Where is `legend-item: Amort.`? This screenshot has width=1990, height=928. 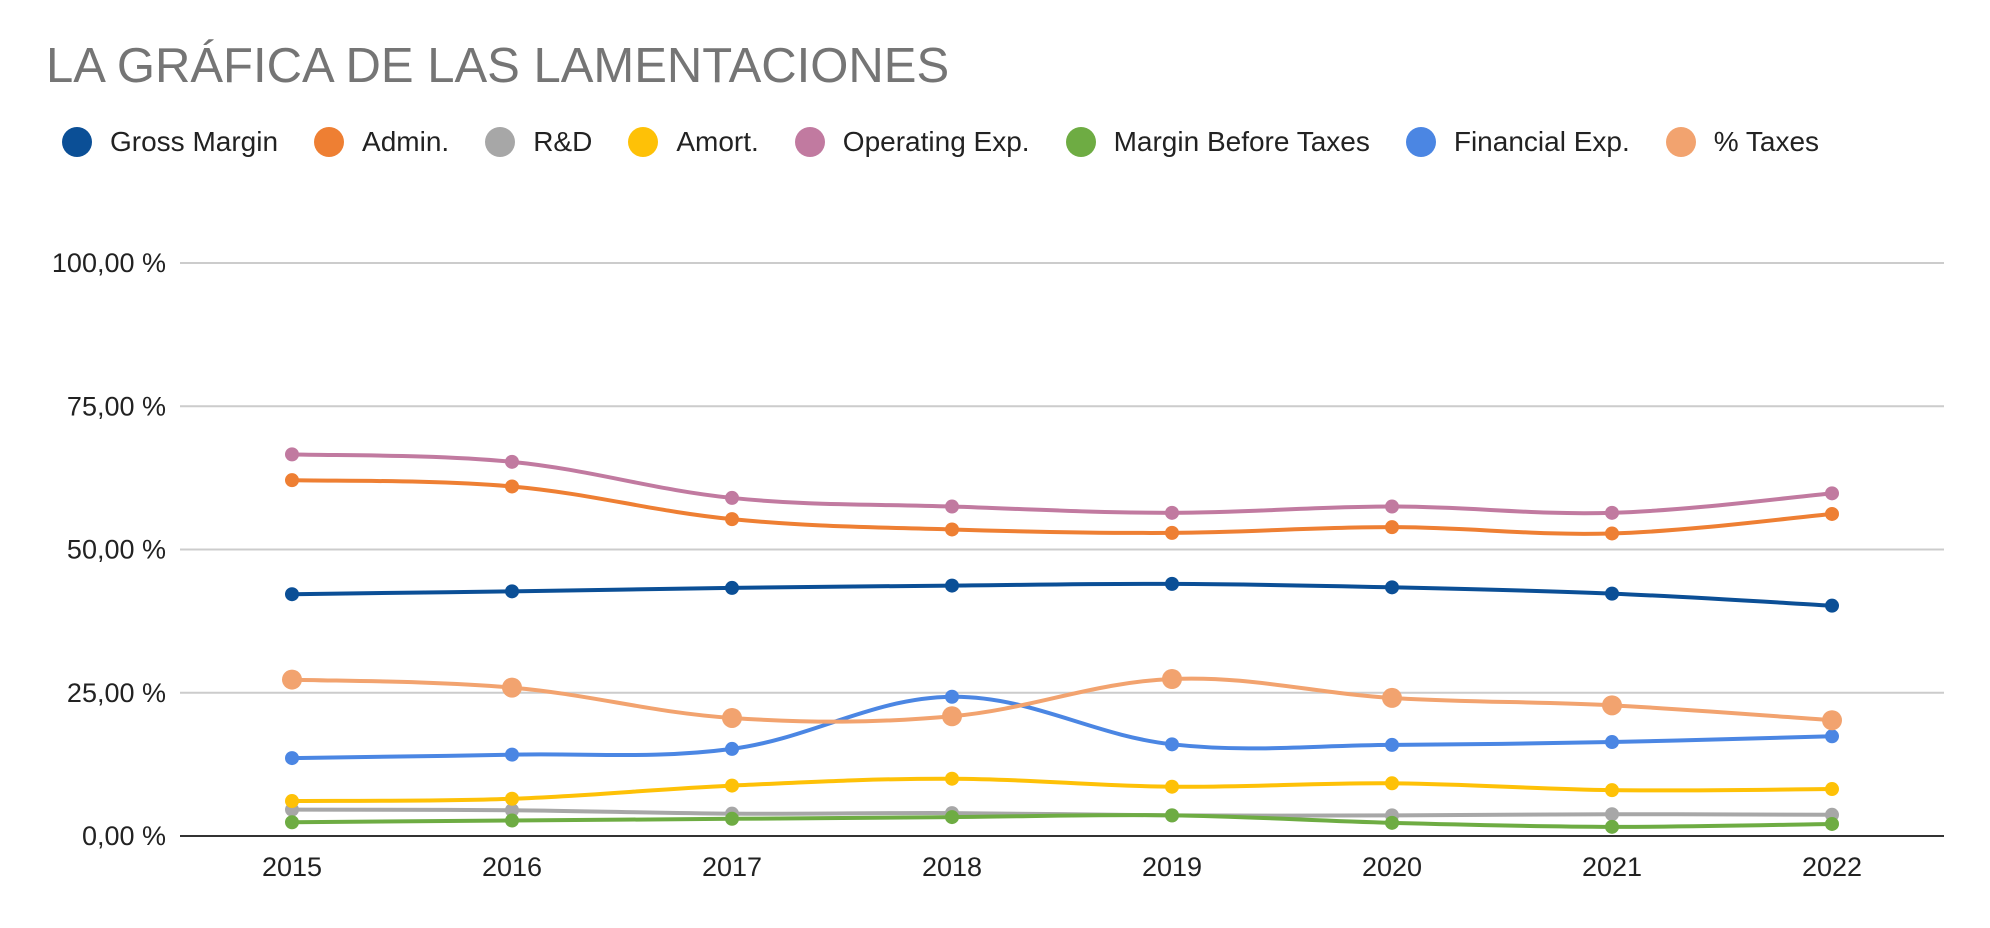 legend-item: Amort. is located at coordinates (693, 142).